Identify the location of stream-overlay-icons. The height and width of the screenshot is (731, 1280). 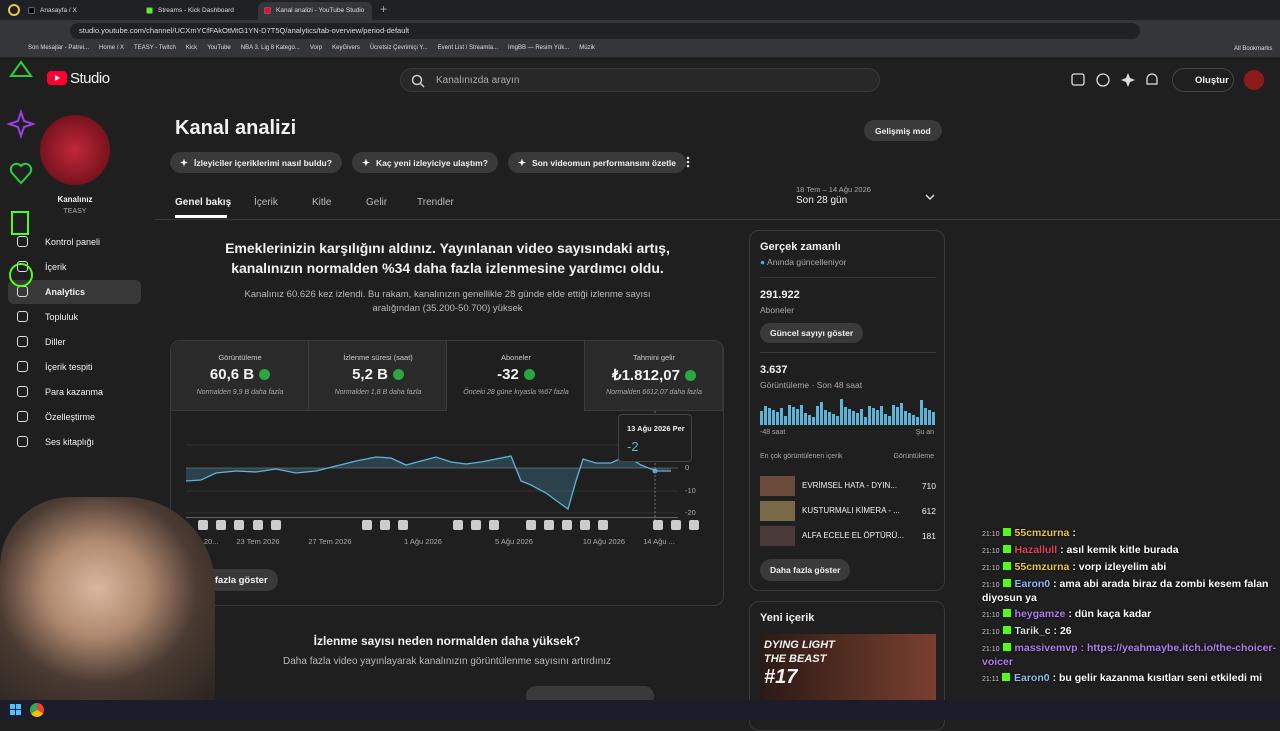
(21, 173).